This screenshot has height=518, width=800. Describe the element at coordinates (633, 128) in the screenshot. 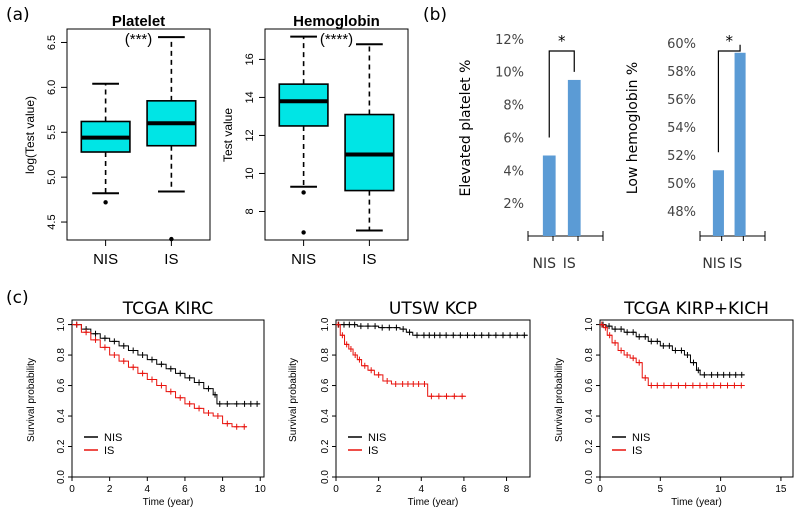

I see `low-hemoglobin-ylabel: Low hemoglobin %` at that location.